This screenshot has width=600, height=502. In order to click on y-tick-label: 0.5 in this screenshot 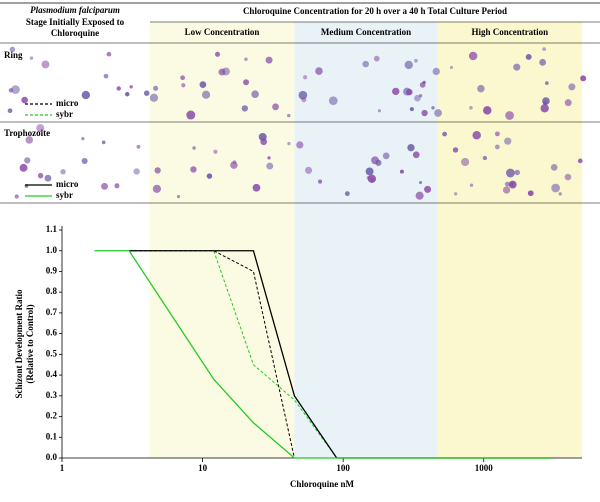, I will do `click(52, 353)`.